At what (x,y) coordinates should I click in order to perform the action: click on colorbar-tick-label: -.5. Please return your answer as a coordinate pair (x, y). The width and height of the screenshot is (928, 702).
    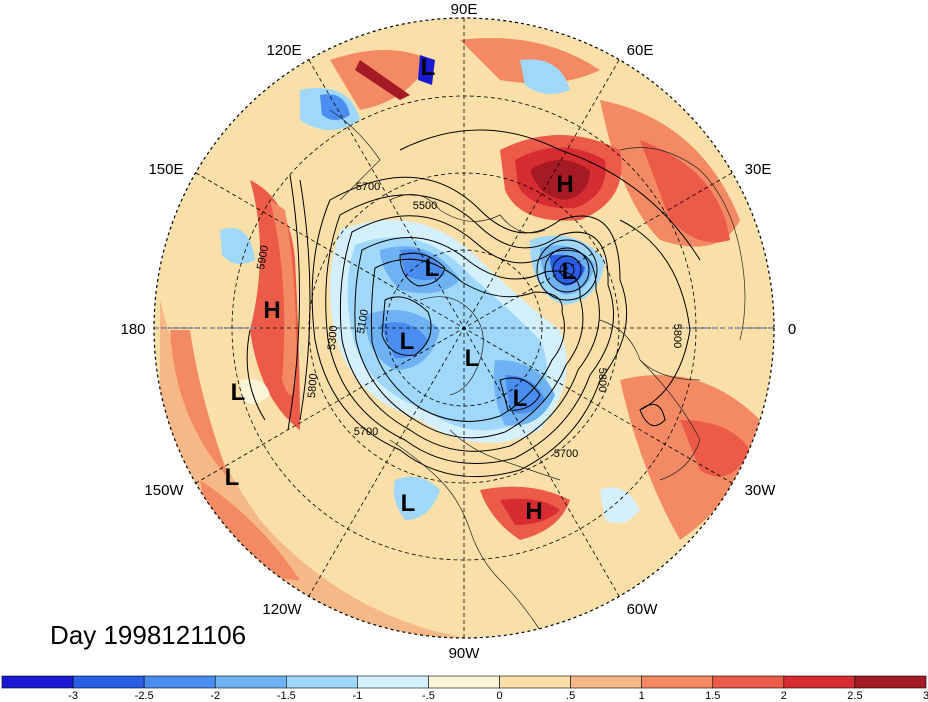
    Looking at the image, I should click on (428, 696).